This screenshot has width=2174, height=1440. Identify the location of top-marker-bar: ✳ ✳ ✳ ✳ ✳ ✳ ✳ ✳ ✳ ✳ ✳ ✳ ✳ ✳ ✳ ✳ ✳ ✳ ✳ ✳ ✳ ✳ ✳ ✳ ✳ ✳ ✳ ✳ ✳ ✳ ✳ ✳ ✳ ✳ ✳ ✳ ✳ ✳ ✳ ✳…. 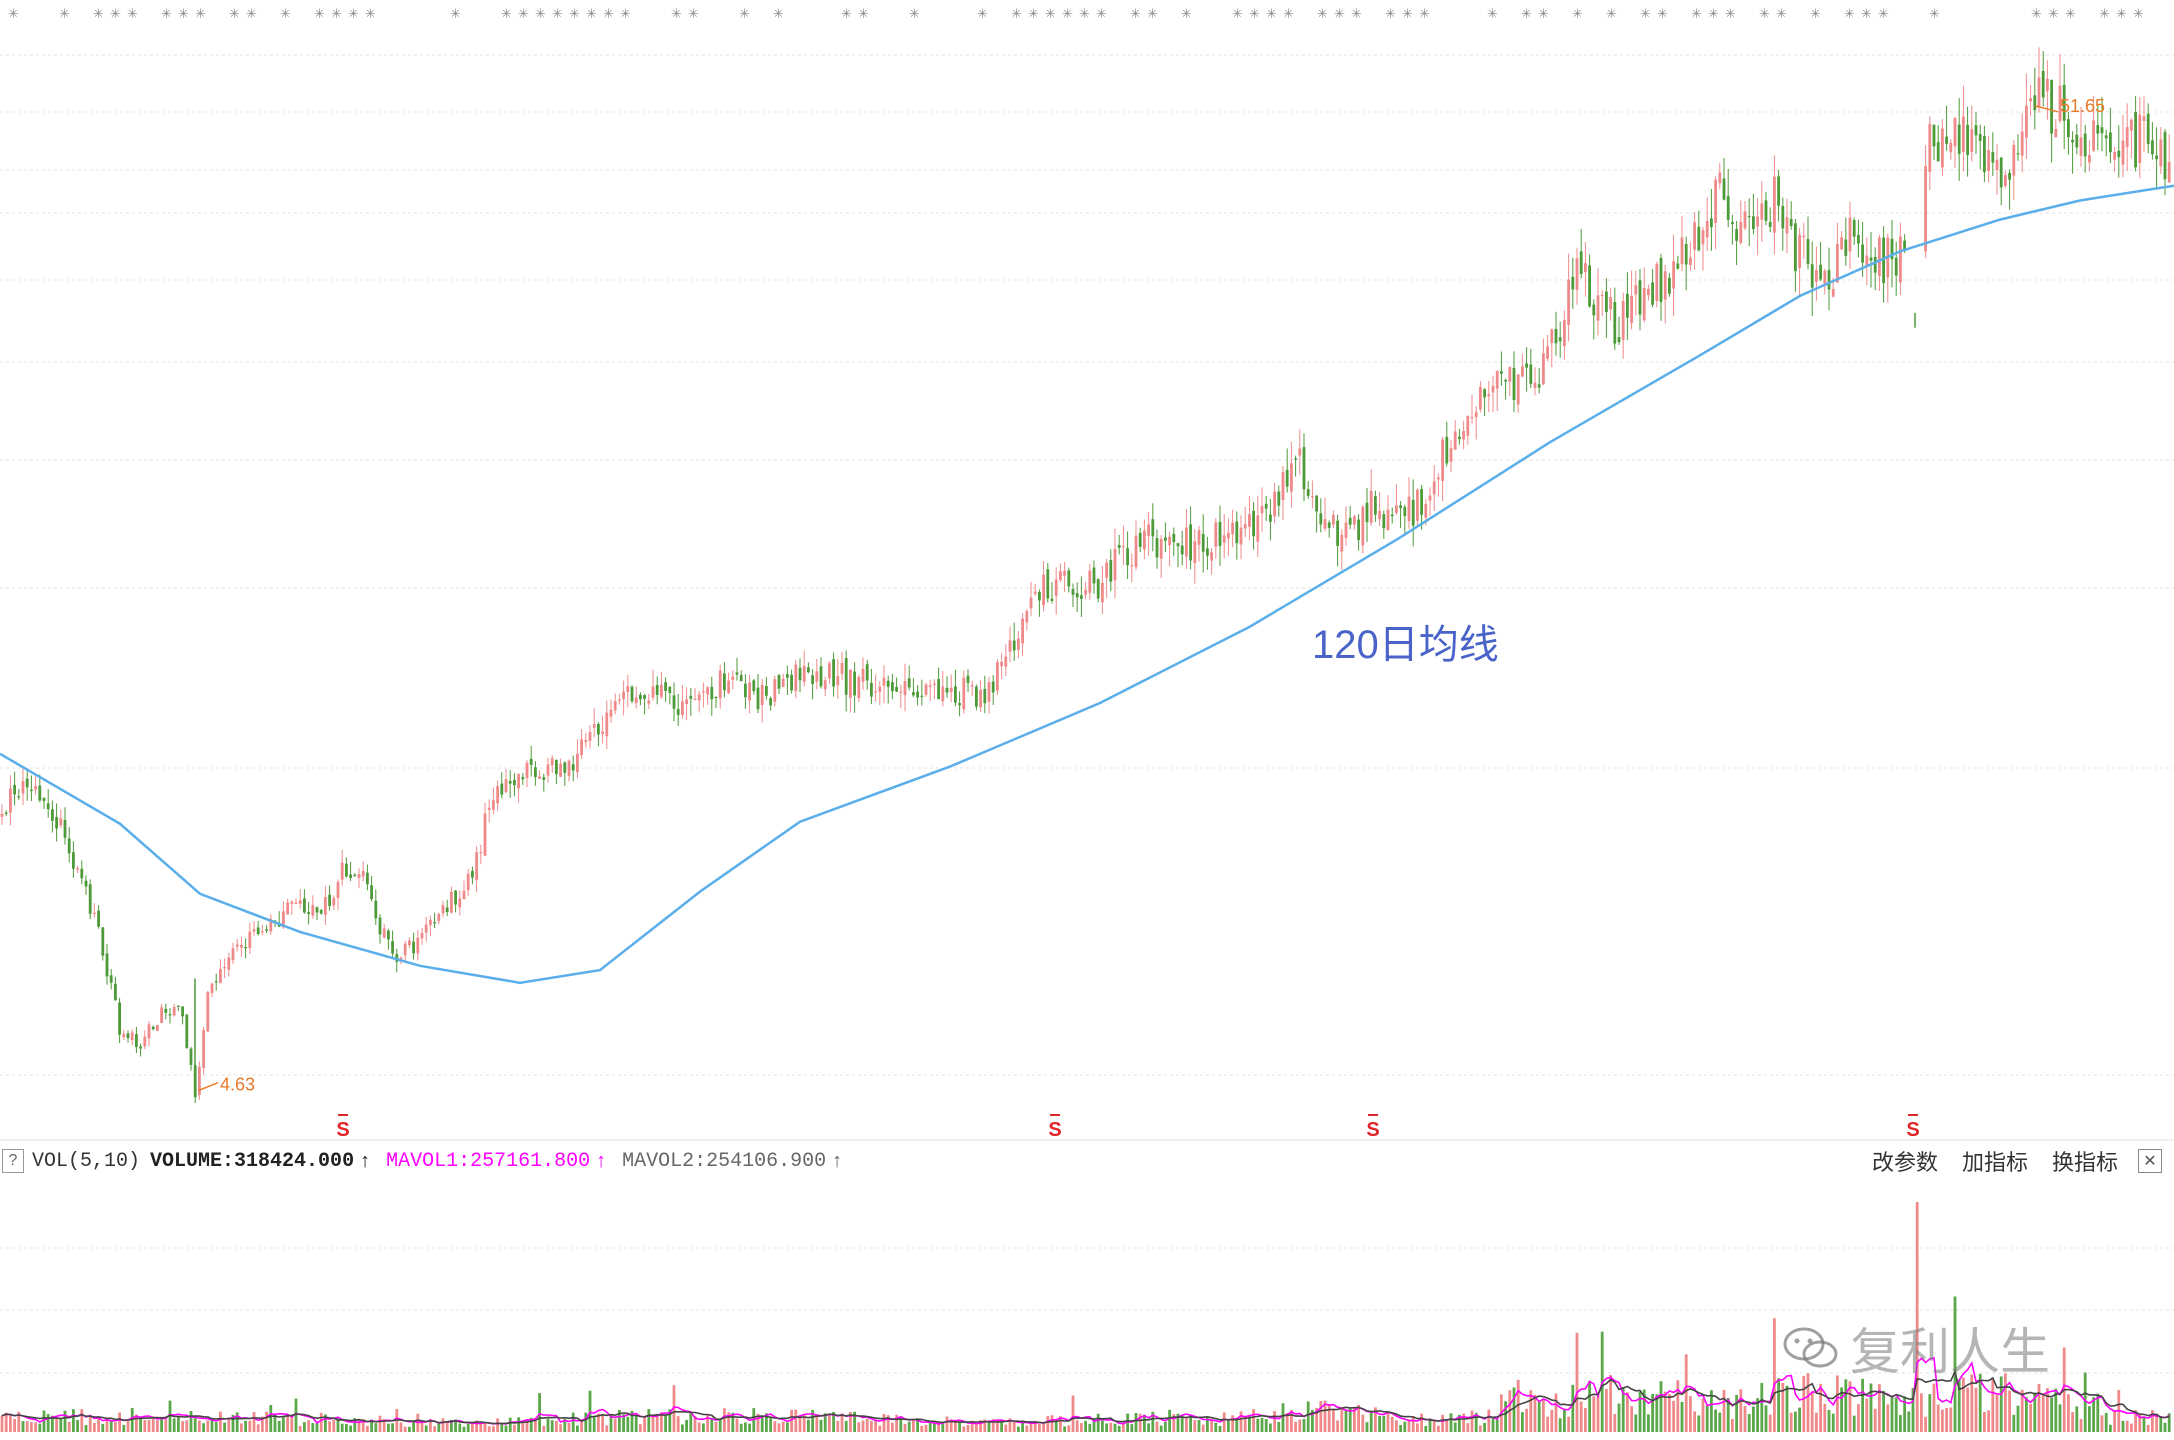
(1076, 13).